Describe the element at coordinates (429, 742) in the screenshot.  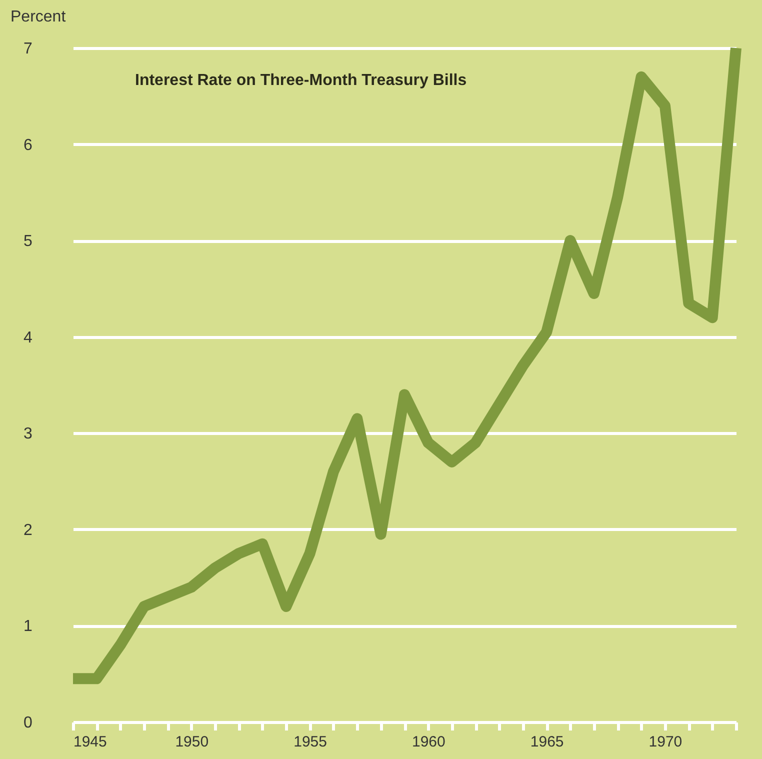
I see `x-tick-label: 1960` at that location.